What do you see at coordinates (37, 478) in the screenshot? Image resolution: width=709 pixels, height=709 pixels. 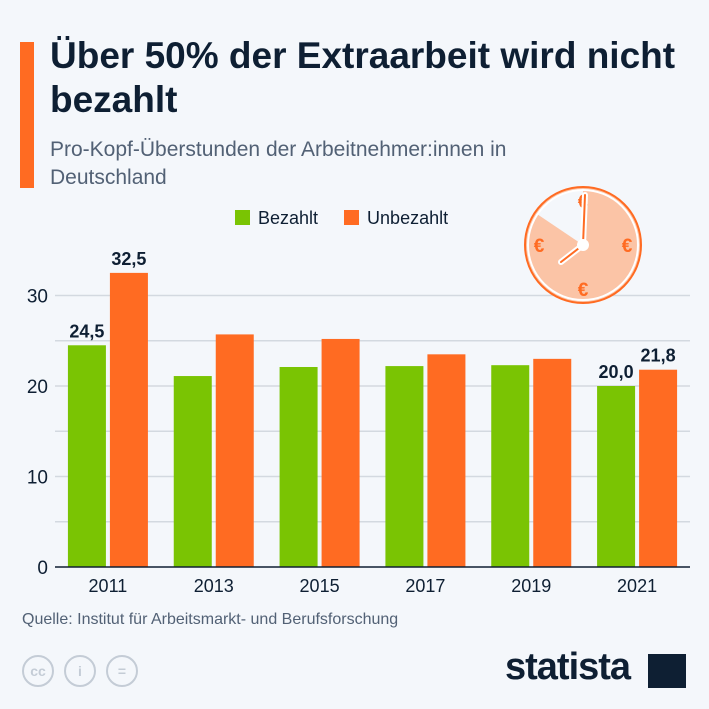 I see `y-tick-label: 10` at bounding box center [37, 478].